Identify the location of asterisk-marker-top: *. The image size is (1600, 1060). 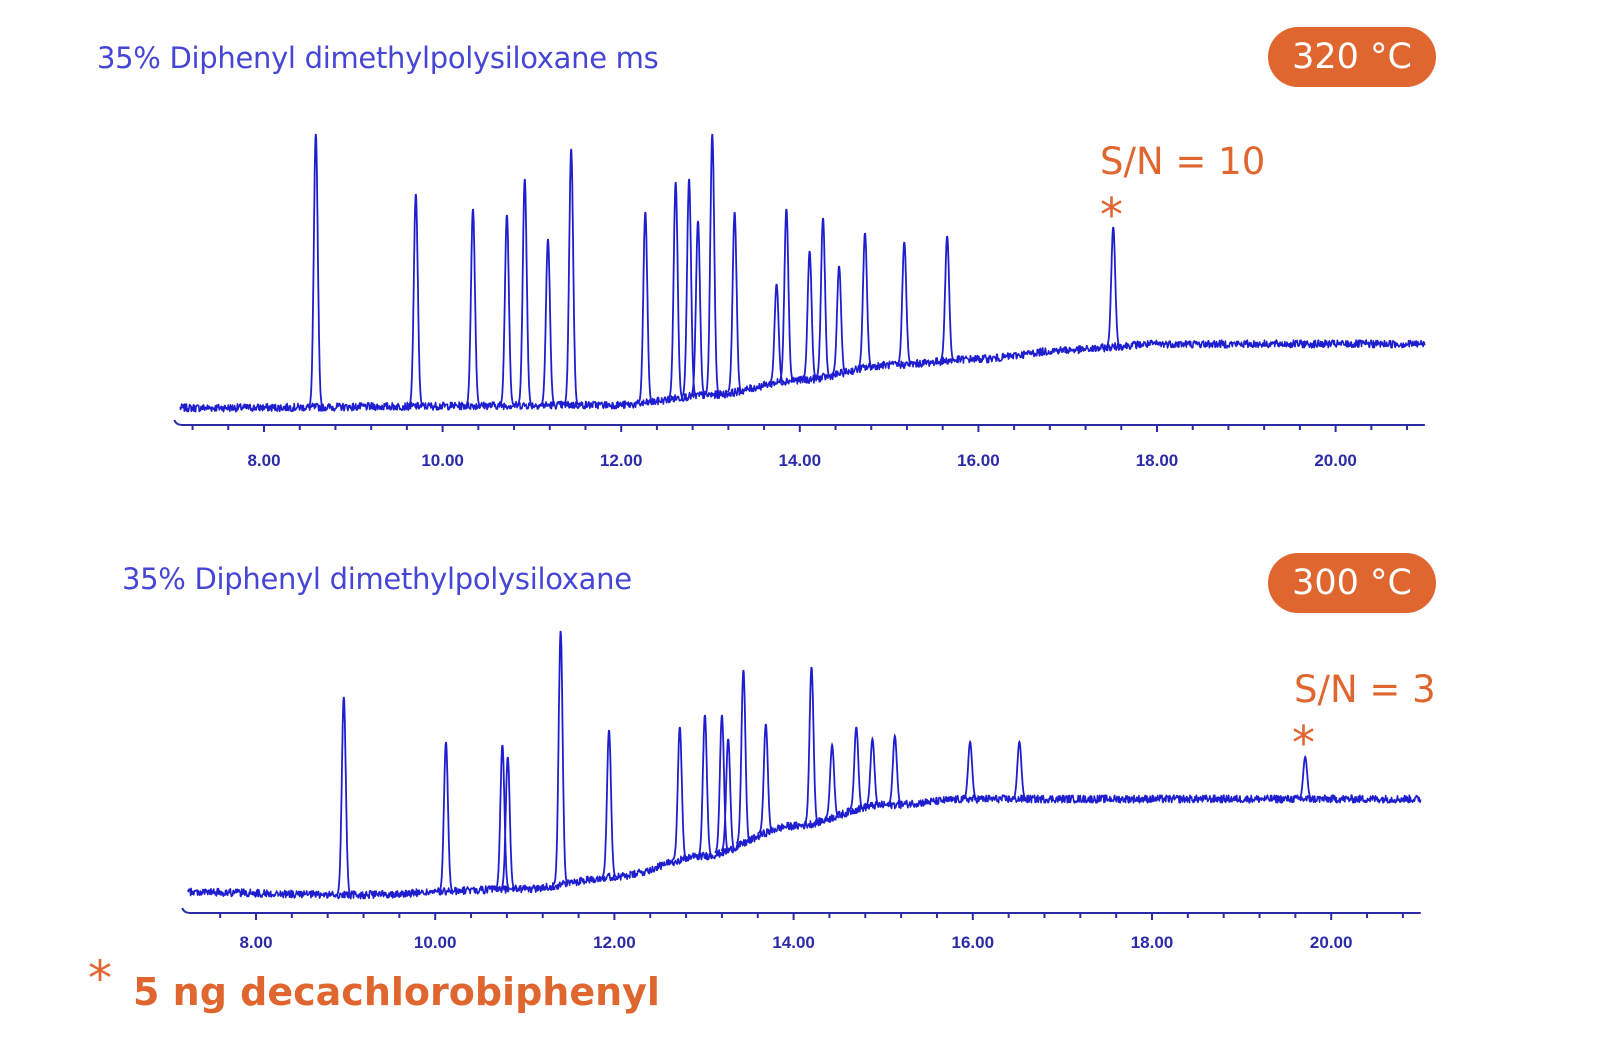
(1111, 215).